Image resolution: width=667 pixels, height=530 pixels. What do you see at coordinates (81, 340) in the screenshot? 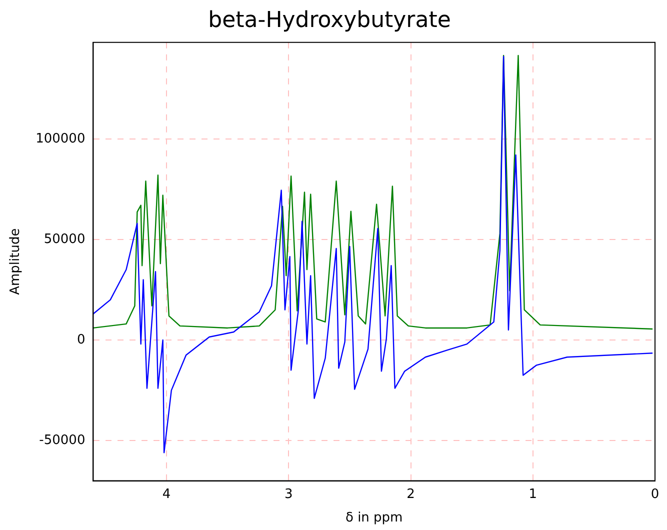
I see `y-tick-label: 0` at bounding box center [81, 340].